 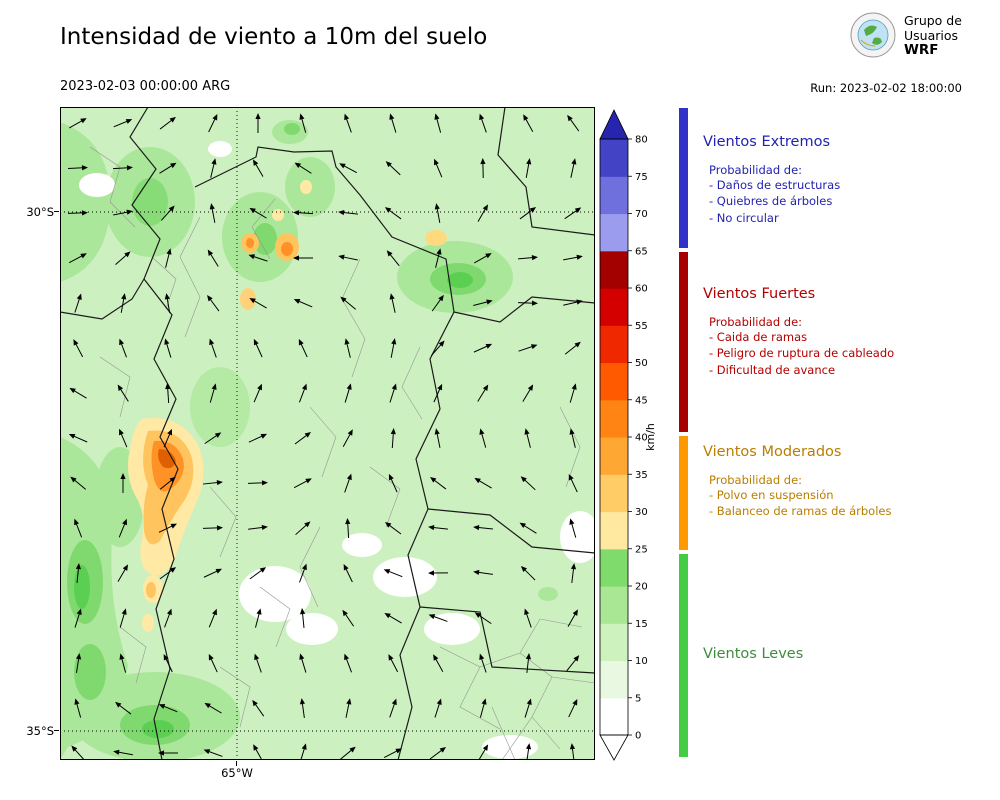 I want to click on lon-label-65W: 65°W, so click(x=237, y=773).